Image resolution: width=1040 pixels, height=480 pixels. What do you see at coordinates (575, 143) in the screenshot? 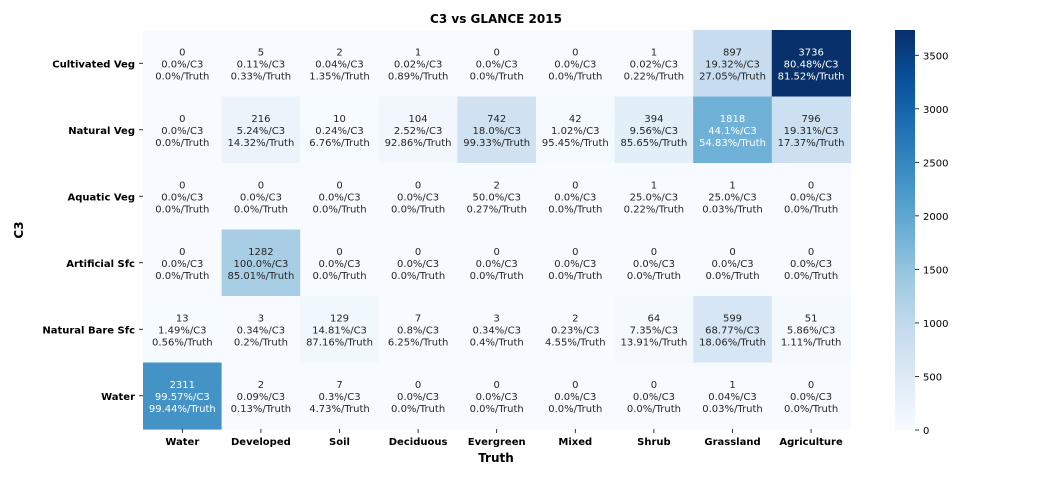
I see `cell-pct-truth-label: 95.45%/Truth` at bounding box center [575, 143].